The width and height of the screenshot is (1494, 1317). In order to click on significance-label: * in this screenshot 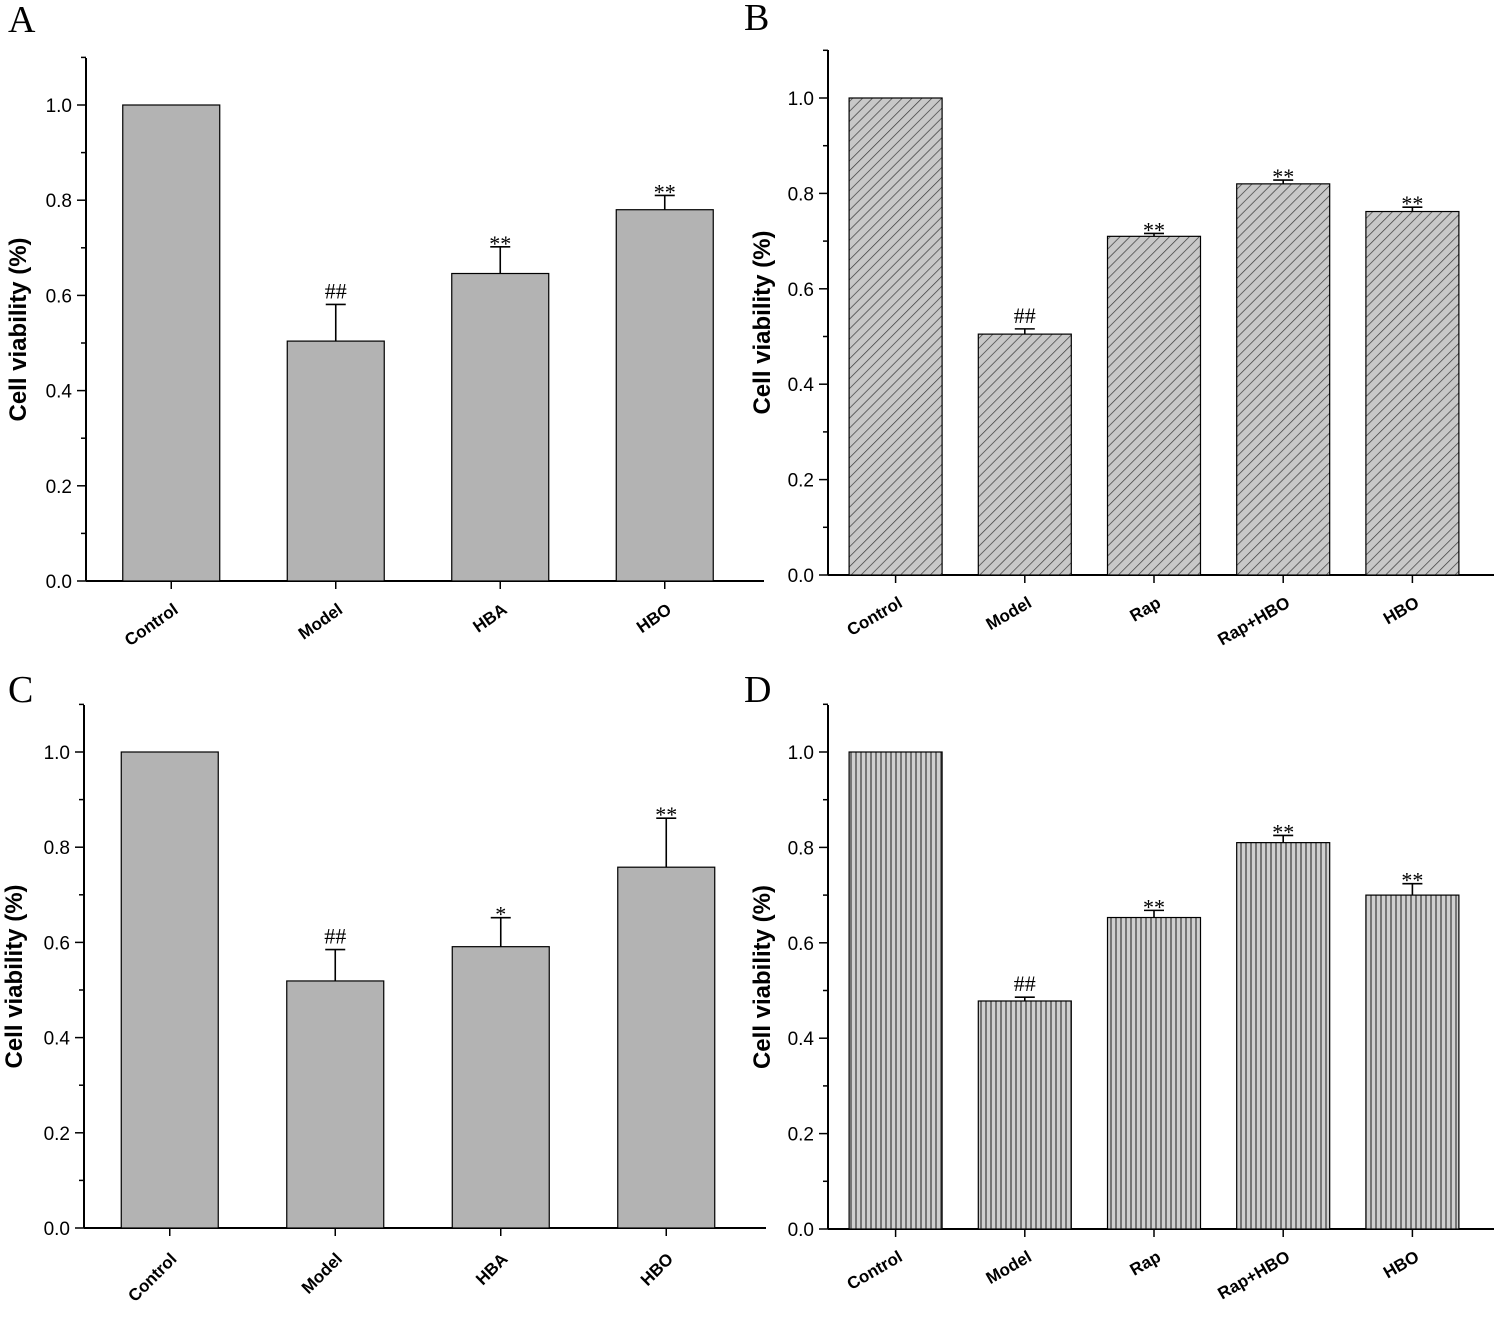, I will do `click(500, 914)`.